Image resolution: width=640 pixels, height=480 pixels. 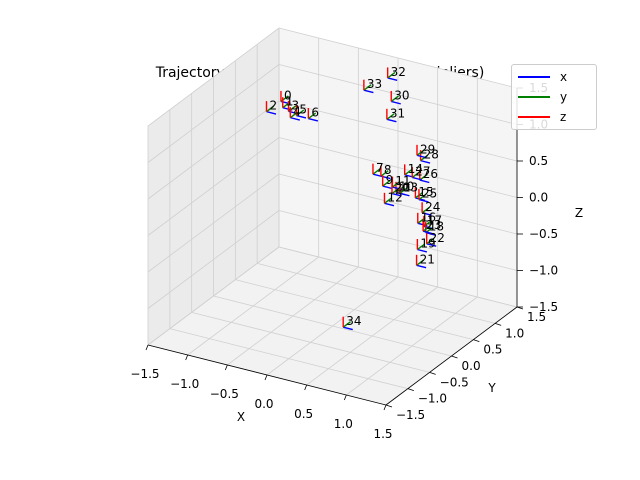 What do you see at coordinates (437, 238) in the screenshot?
I see `point-label: 22` at bounding box center [437, 238].